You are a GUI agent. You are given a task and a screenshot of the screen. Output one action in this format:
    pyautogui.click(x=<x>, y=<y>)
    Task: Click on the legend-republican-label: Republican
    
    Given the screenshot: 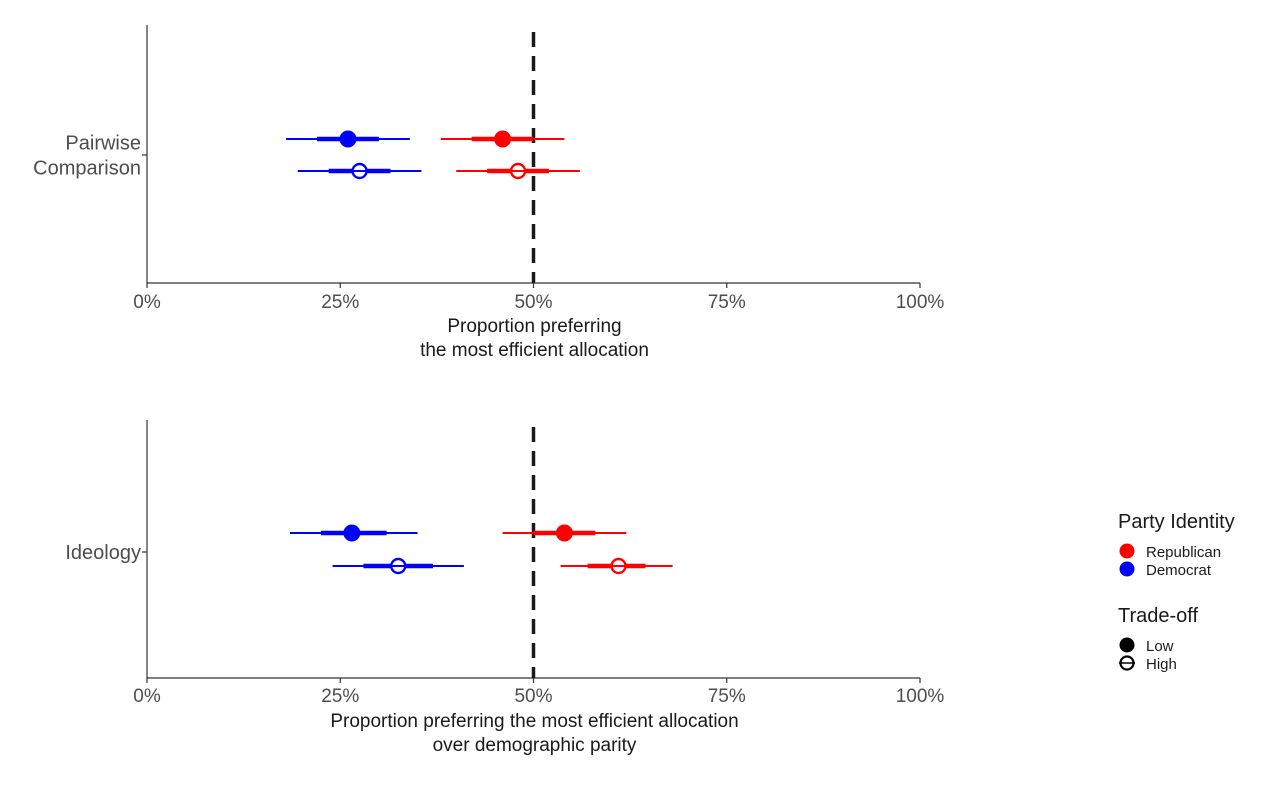 What is the action you would take?
    pyautogui.click(x=1183, y=552)
    